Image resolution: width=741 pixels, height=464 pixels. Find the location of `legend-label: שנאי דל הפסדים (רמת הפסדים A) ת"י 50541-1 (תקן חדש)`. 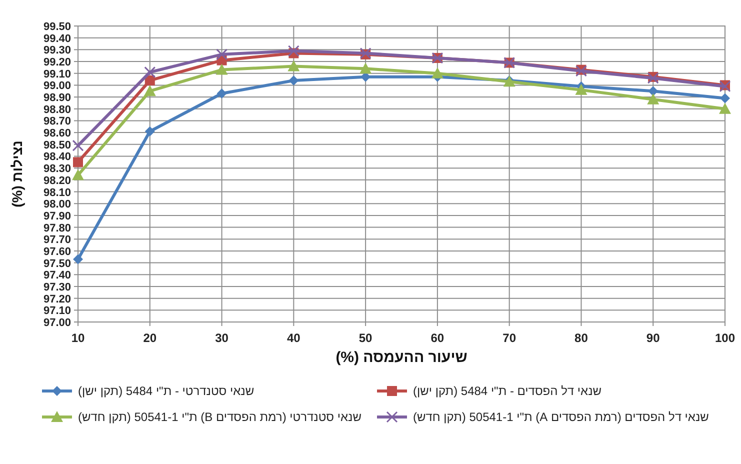

legend-label: שנאי דל הפסדים (רמת הפסדים A) ת"י 50541-1 (תקן חדש) is located at coordinates (561, 417).